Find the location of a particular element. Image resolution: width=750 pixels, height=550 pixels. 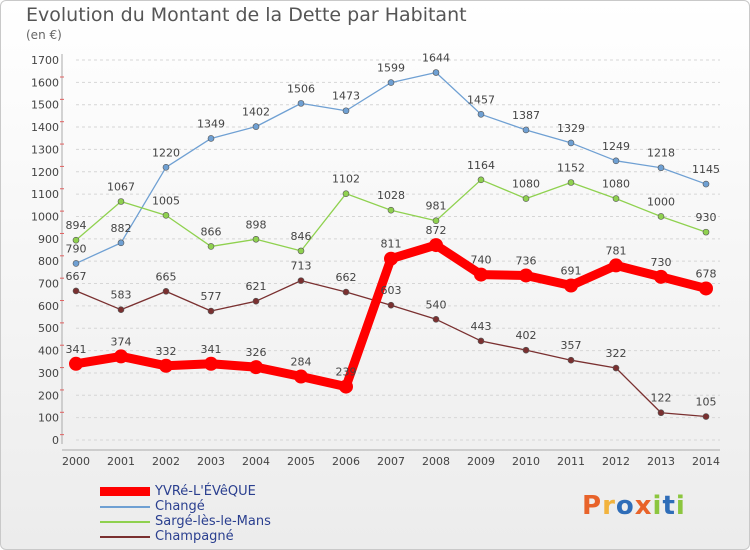

y-tick-label: 1600 is located at coordinates (45, 82).